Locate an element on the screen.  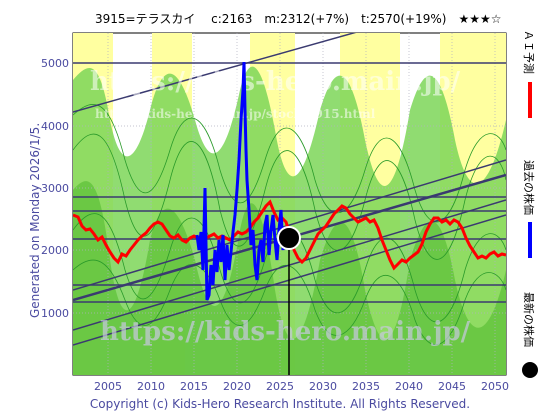
x-tick-label: 2010 is located at coordinates (151, 386).